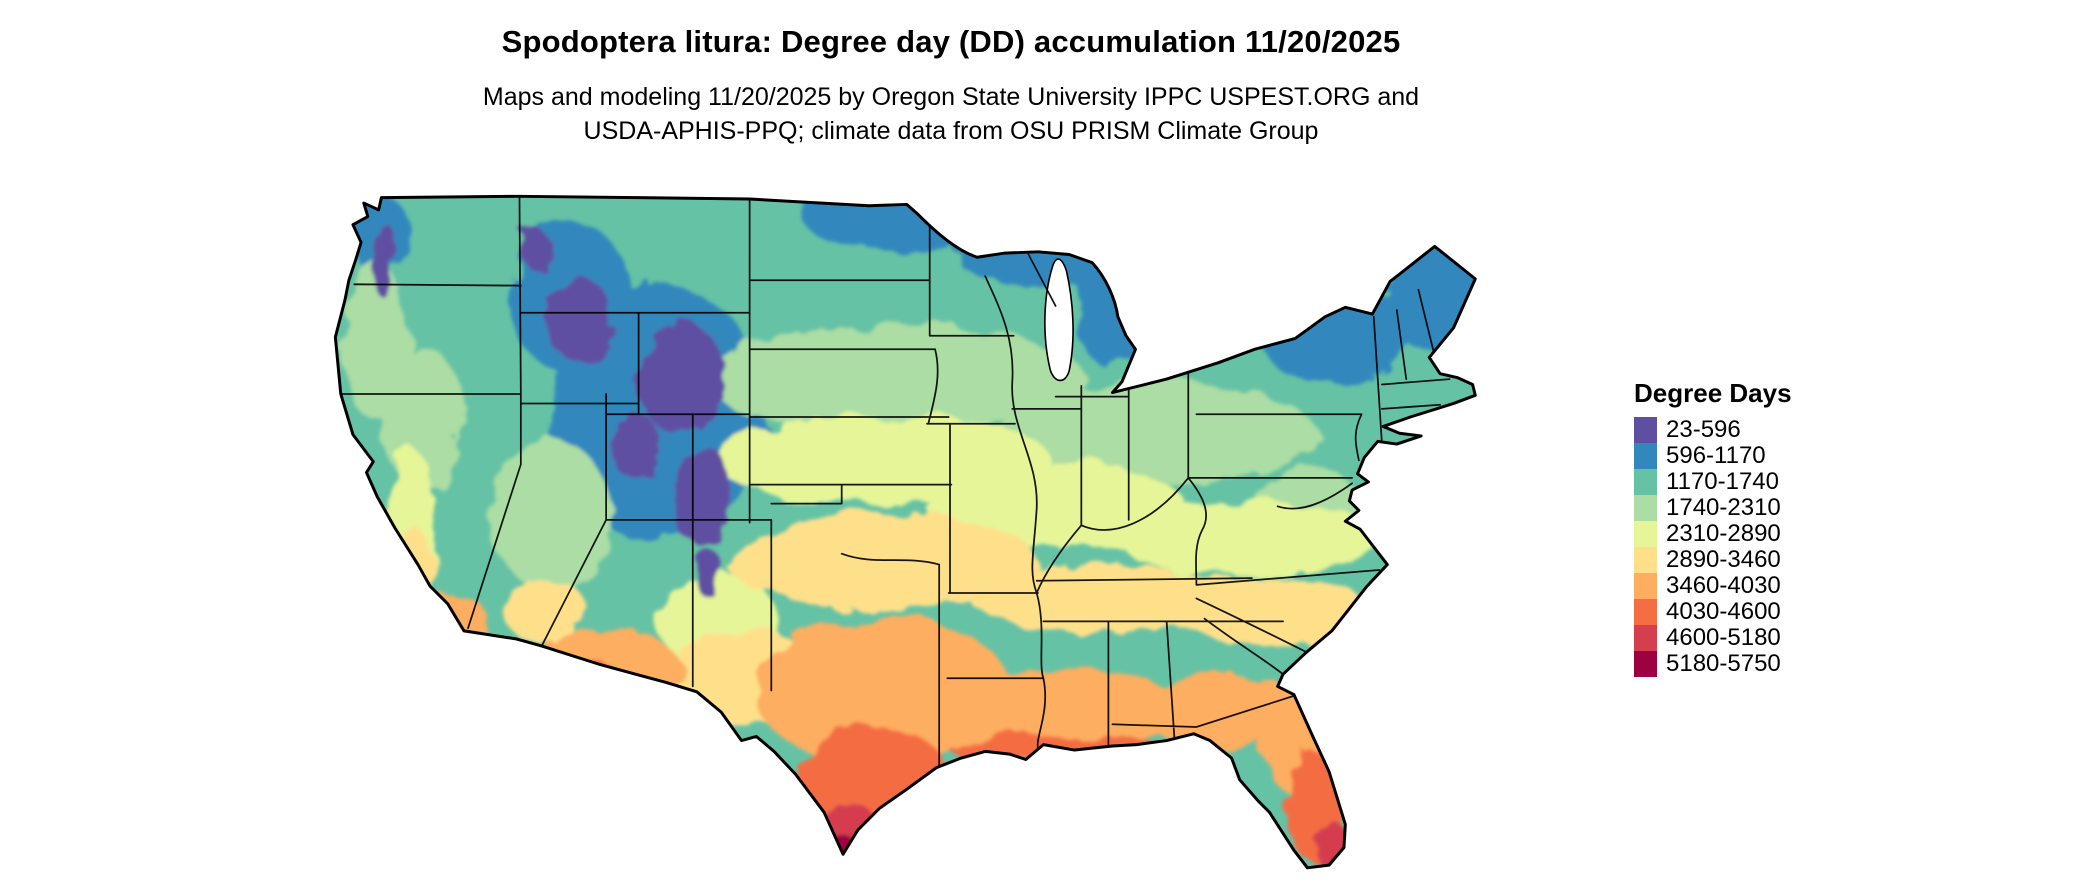 The image size is (2100, 892). Describe the element at coordinates (462, 508) in the screenshot. I see `sierra-teal-strip` at that location.